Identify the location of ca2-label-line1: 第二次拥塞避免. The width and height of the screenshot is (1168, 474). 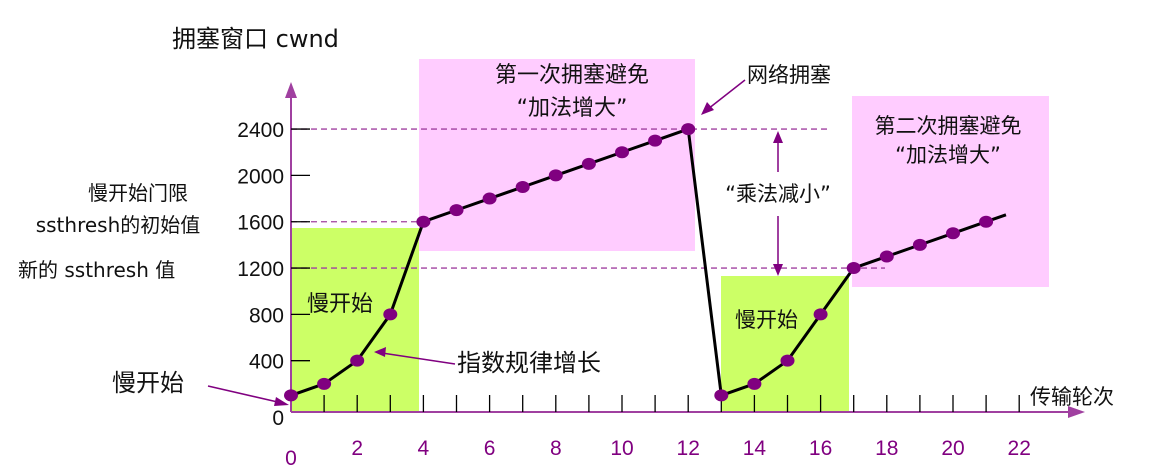
(948, 126).